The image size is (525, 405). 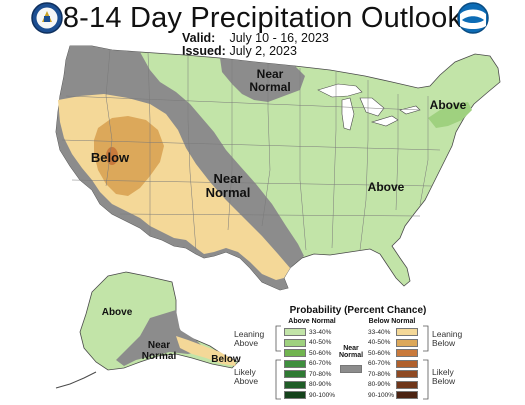 What do you see at coordinates (228, 185) in the screenshot?
I see `label-near-normal-central: Near Normal` at bounding box center [228, 185].